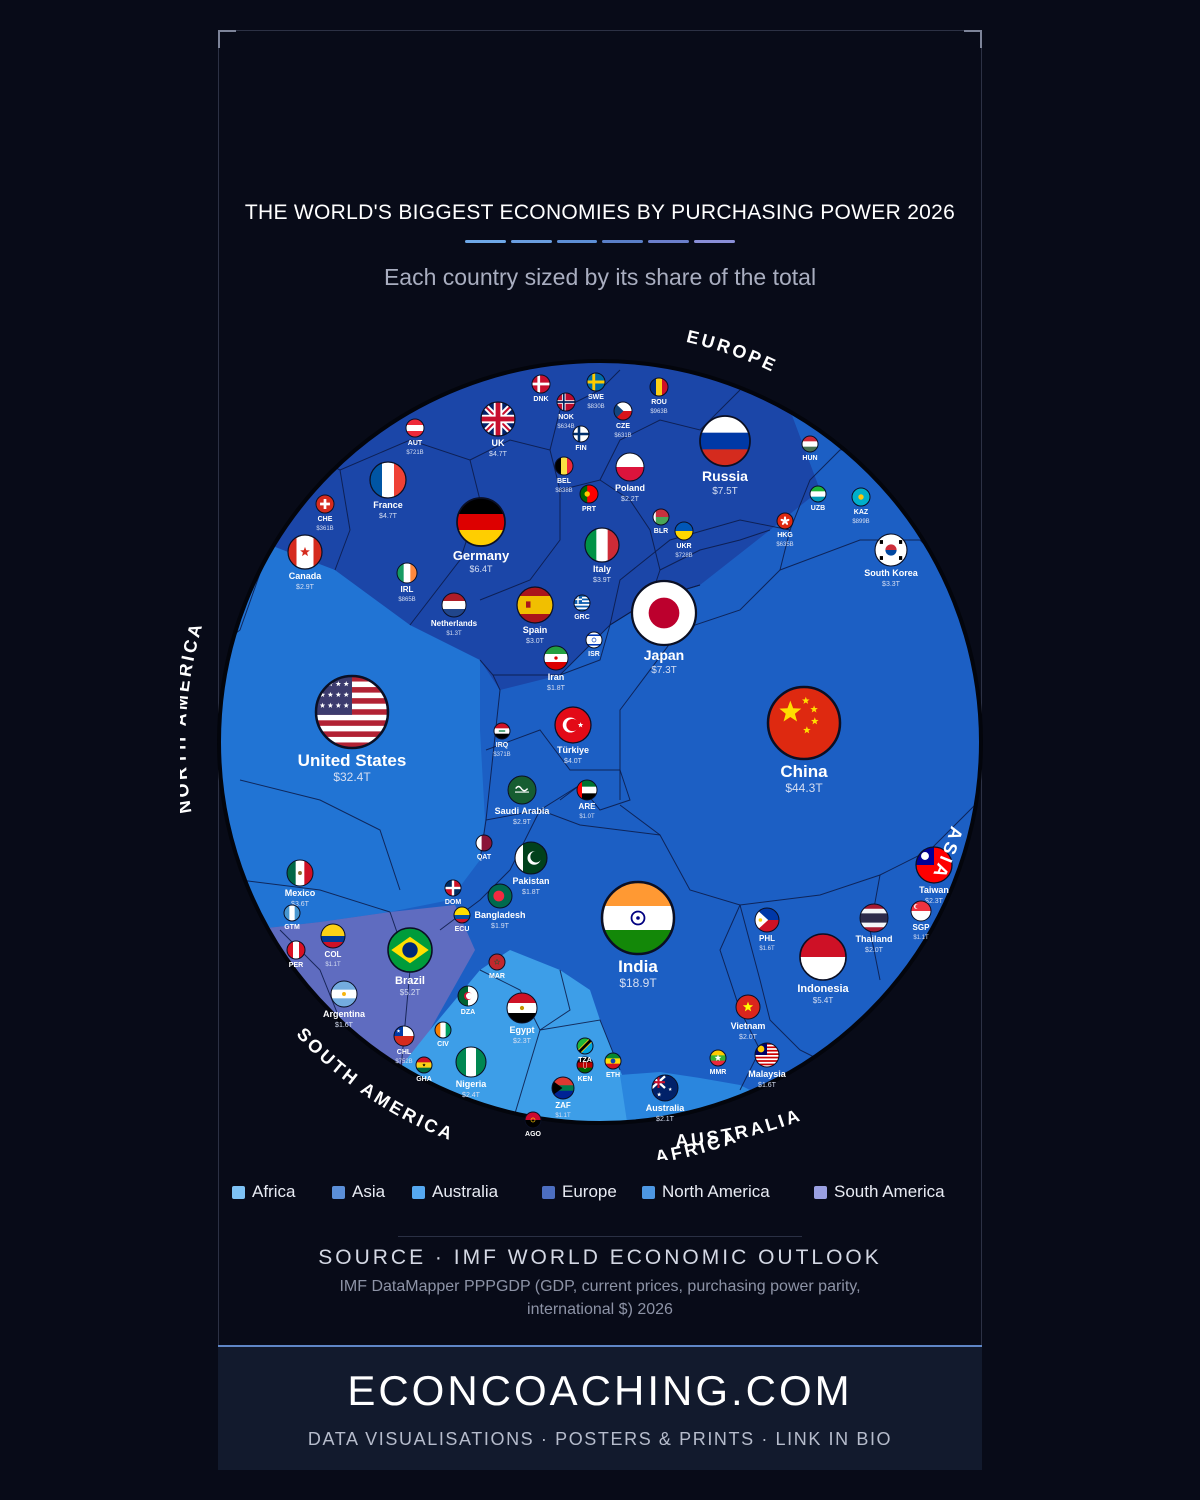 The height and width of the screenshot is (1500, 1200). What do you see at coordinates (352, 729) in the screenshot?
I see `country-united-states: United States$32.4T` at bounding box center [352, 729].